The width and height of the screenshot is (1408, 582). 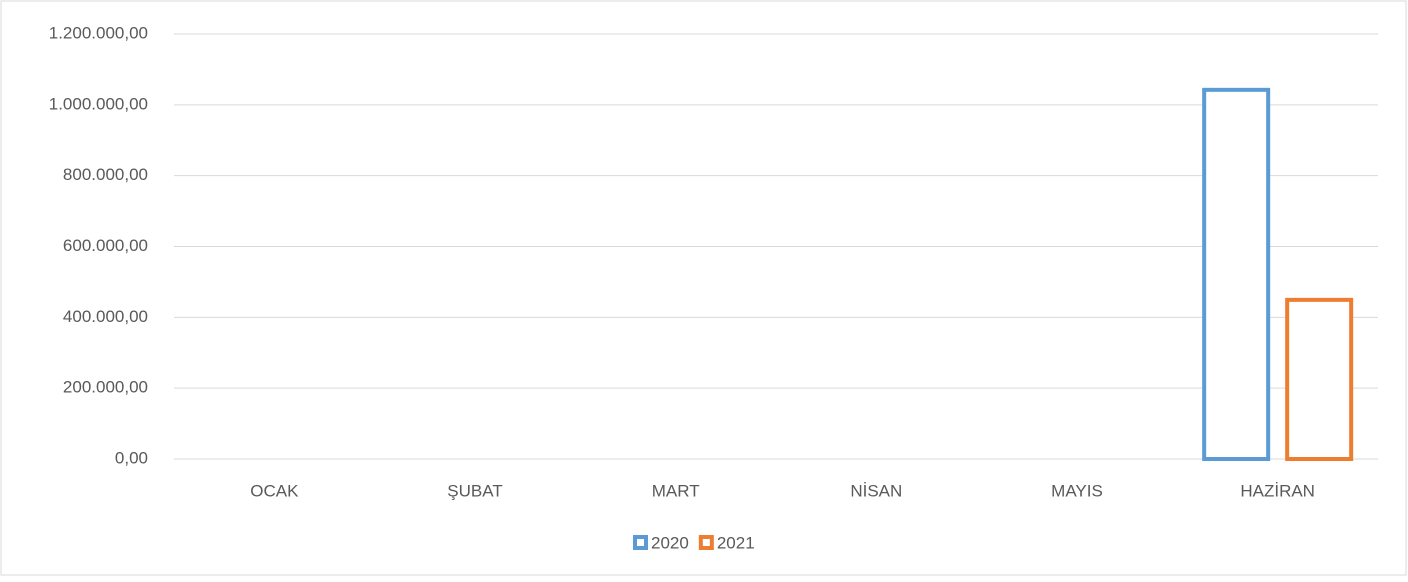 I want to click on x-tick-label: OCAK, so click(x=274, y=490).